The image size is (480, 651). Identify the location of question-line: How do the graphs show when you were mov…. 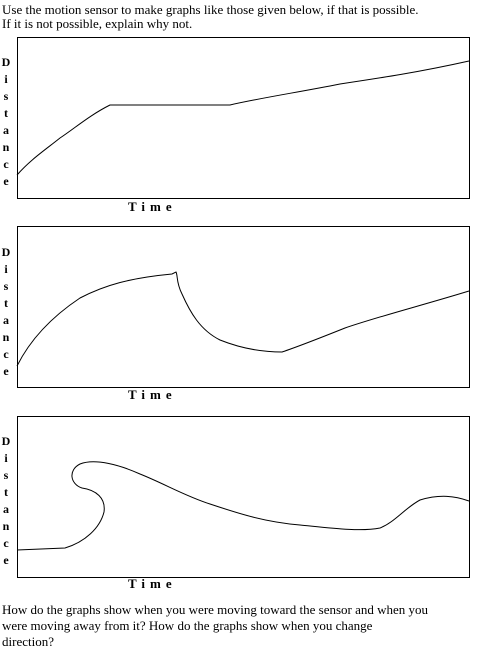
(215, 609).